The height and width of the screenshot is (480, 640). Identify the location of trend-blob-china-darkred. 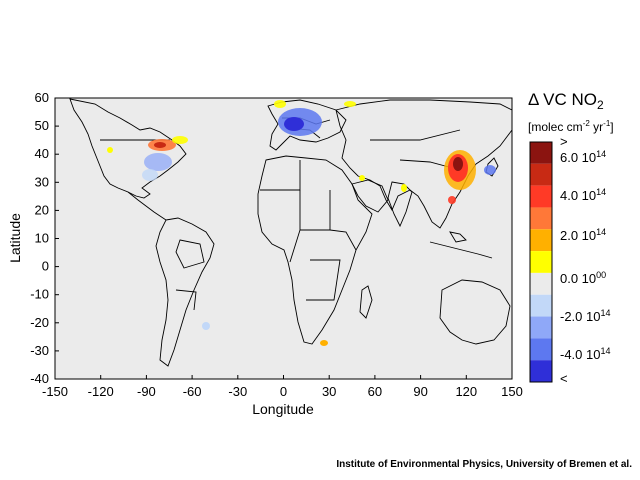
(458, 164).